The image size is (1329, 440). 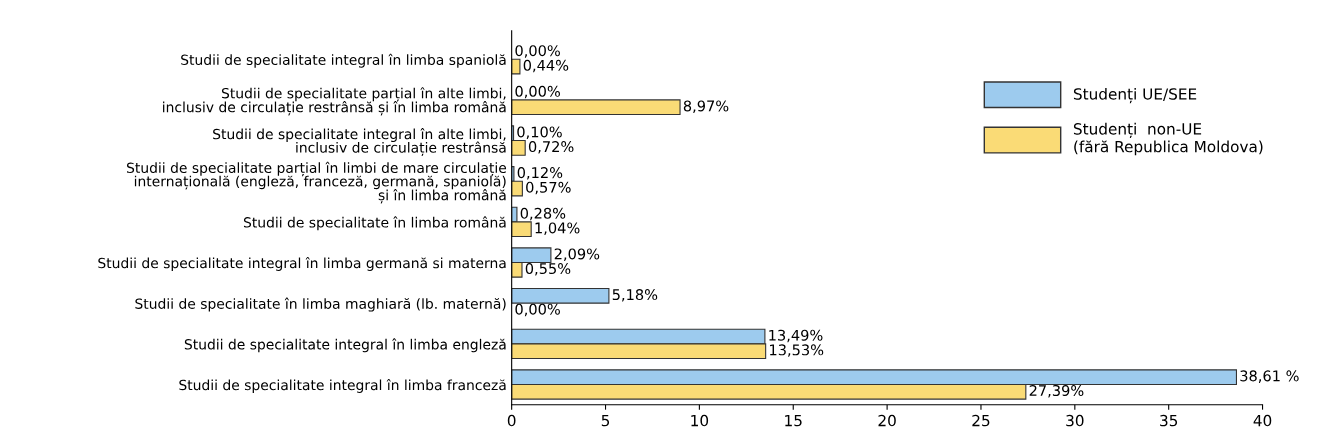 I want to click on data-label: 0,44%, so click(x=546, y=66).